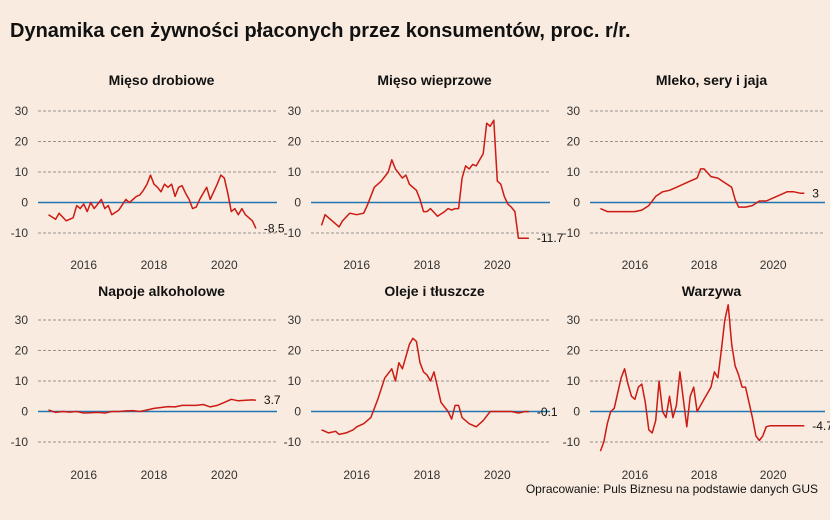  What do you see at coordinates (434, 80) in the screenshot?
I see `panel-title: Mięso wieprzowe` at bounding box center [434, 80].